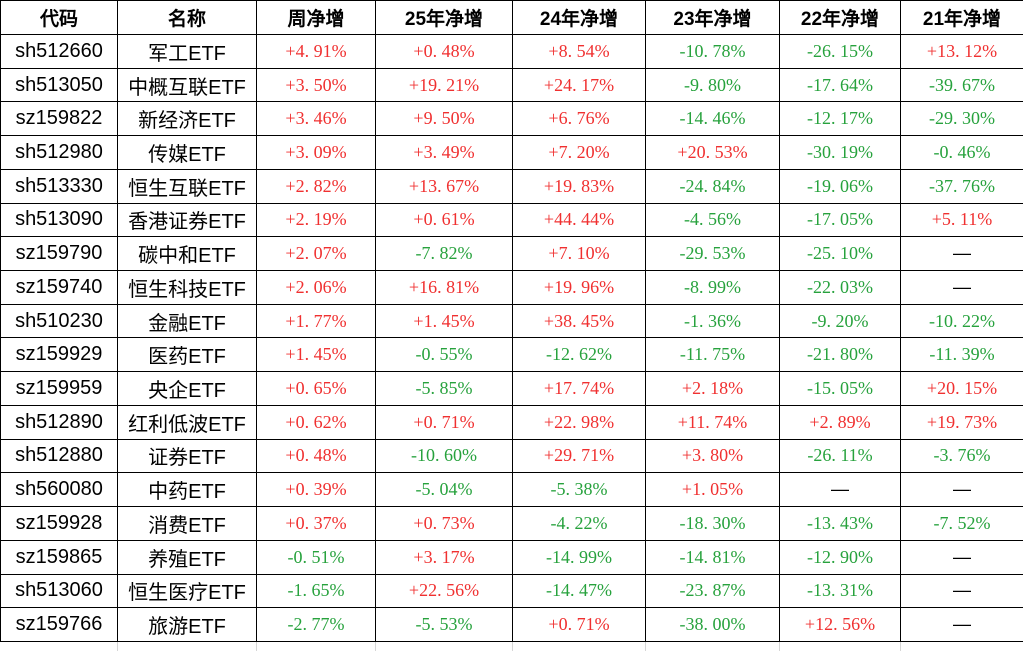 This screenshot has height=651, width=1023. Describe the element at coordinates (579, 422) in the screenshot. I see `cell-change: +22. 98%` at that location.